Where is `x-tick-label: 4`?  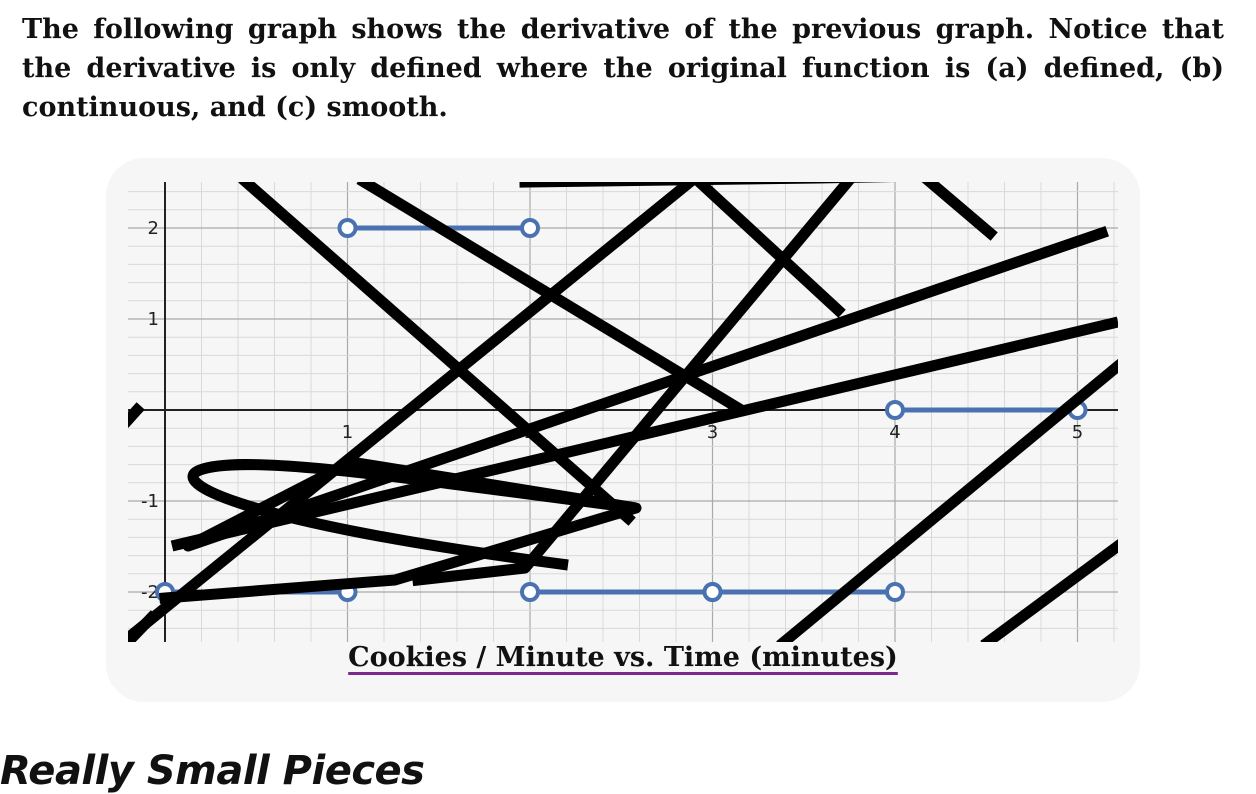 x-tick-label: 4 is located at coordinates (894, 432).